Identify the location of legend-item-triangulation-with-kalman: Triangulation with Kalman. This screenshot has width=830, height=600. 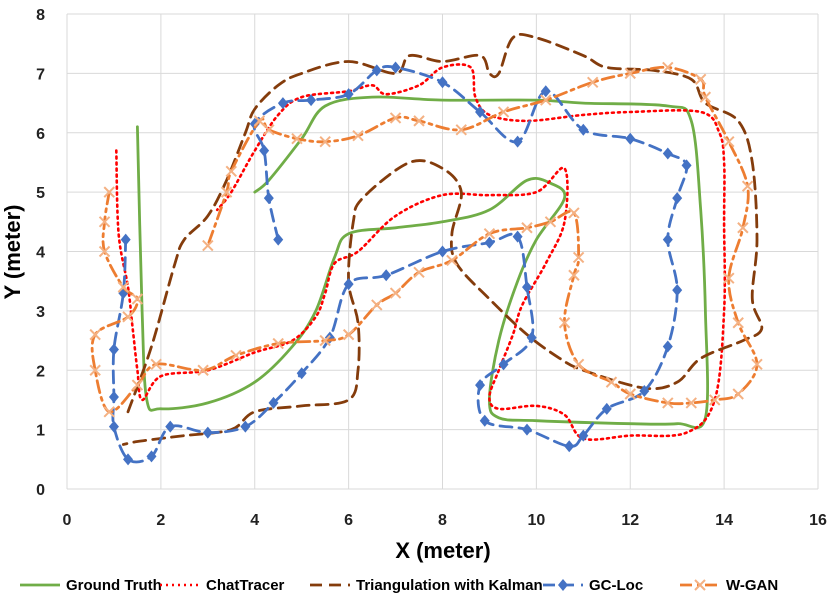
(426, 585).